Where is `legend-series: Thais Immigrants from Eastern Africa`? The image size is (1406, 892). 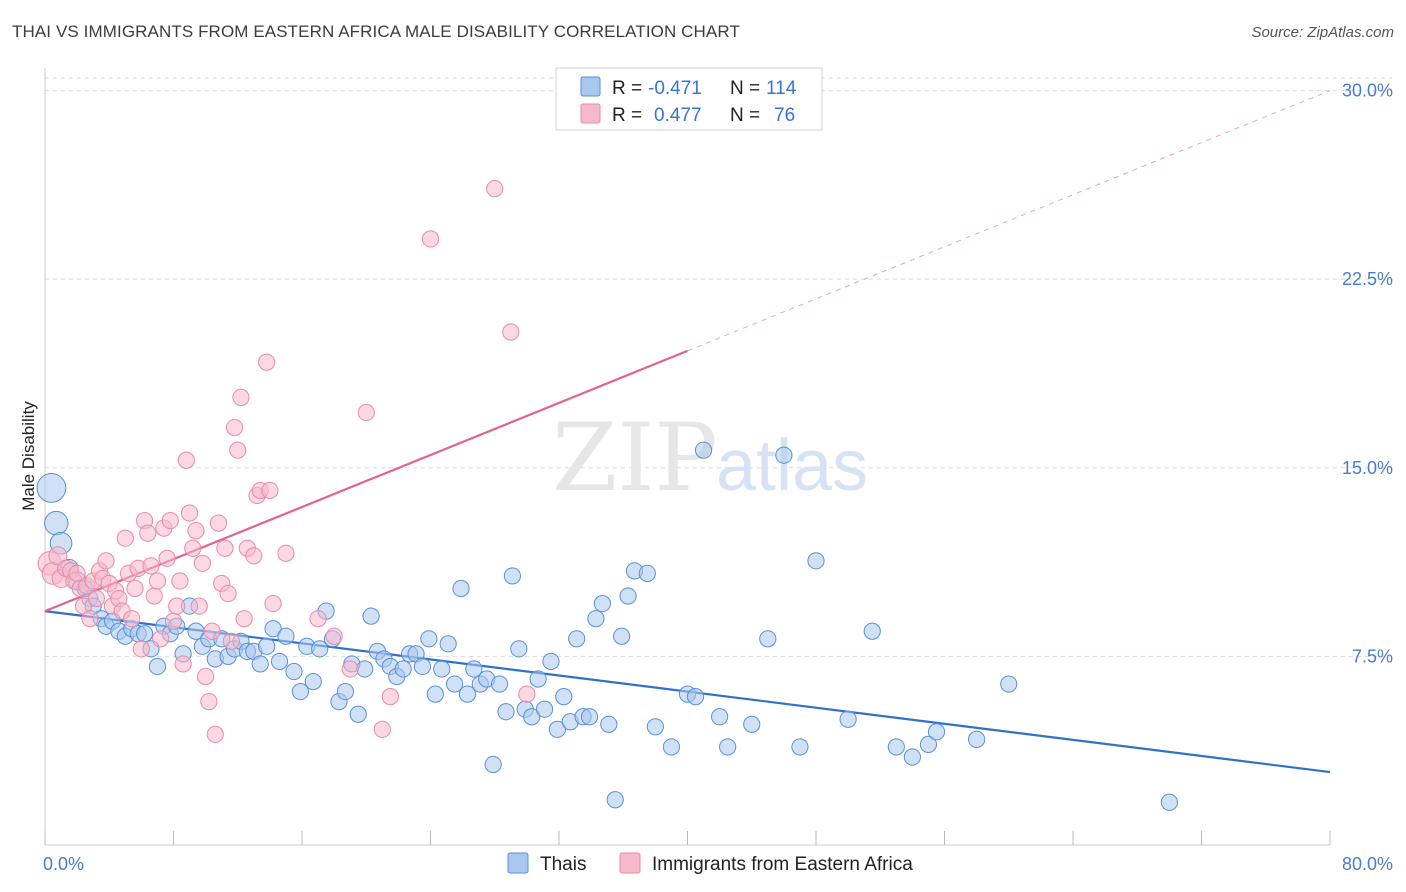
legend-series: Thais Immigrants from Eastern Africa is located at coordinates (710, 863).